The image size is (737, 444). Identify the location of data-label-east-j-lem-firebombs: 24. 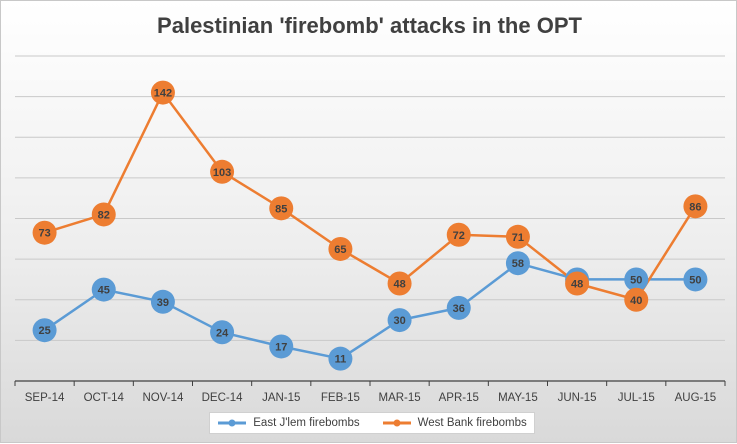
(222, 333).